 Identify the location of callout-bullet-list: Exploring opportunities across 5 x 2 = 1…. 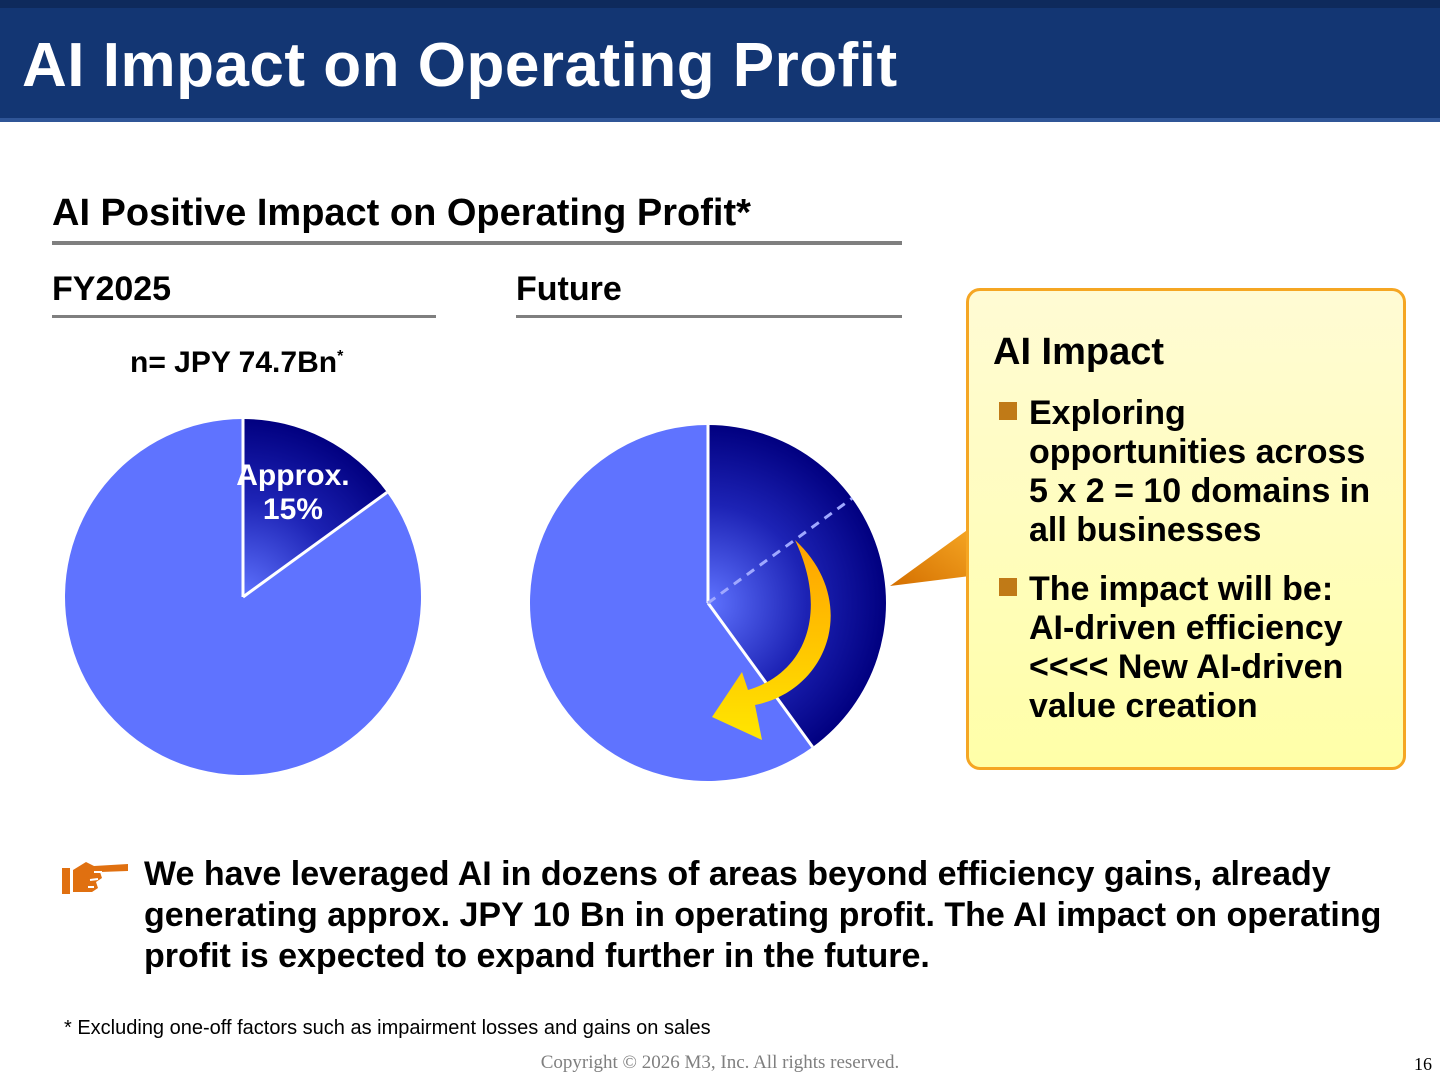
(1188, 560).